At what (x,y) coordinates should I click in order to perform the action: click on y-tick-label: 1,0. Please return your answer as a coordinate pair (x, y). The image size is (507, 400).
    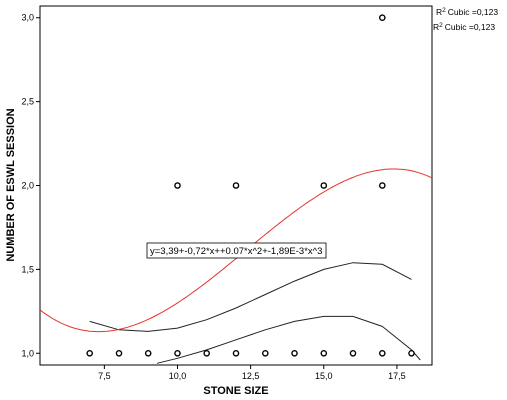
    Looking at the image, I should click on (27, 353).